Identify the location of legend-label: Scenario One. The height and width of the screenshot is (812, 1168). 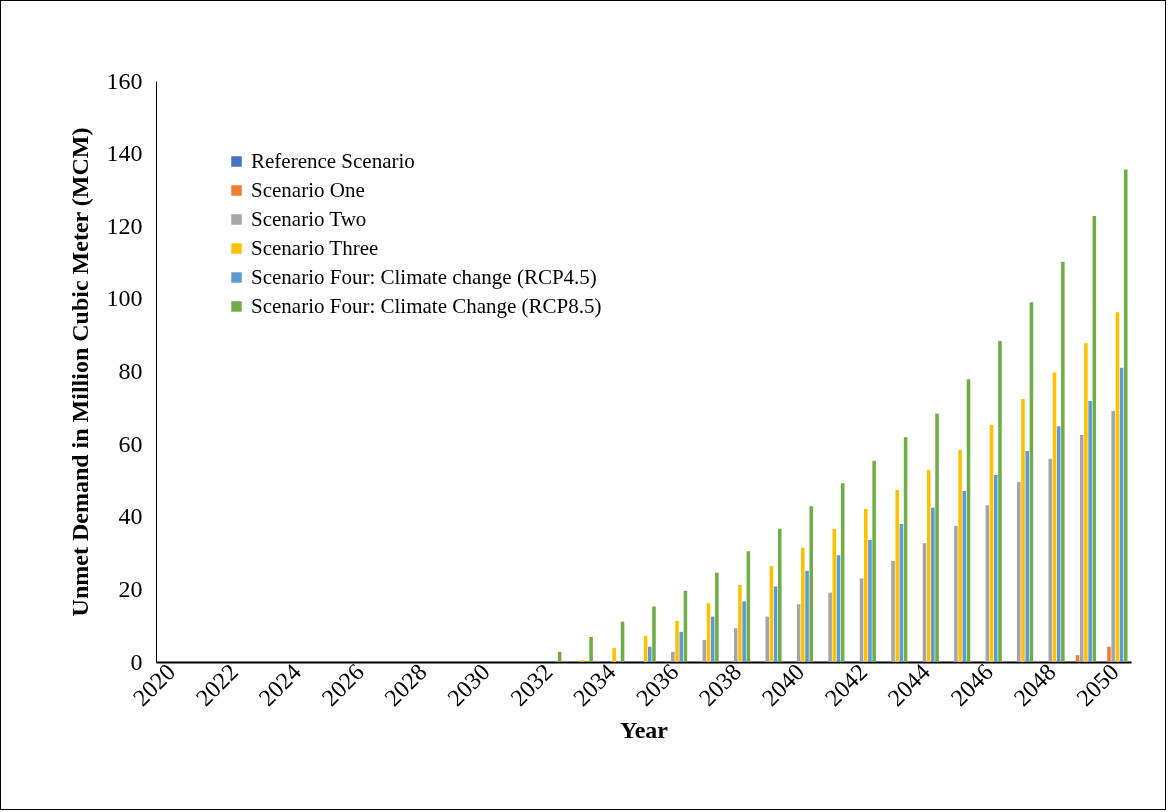
(308, 189).